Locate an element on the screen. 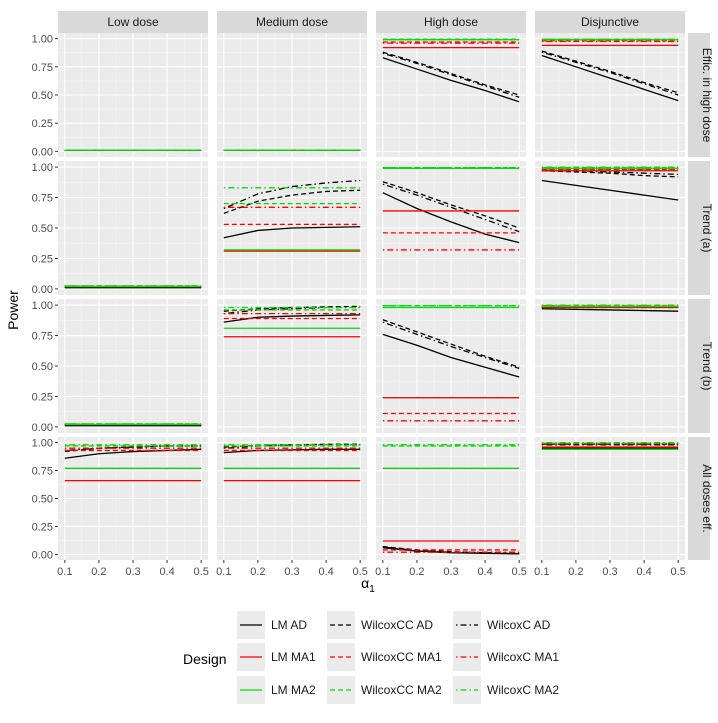 This screenshot has width=718, height=723. legend-label: WilcoxCC AD is located at coordinates (397, 625).